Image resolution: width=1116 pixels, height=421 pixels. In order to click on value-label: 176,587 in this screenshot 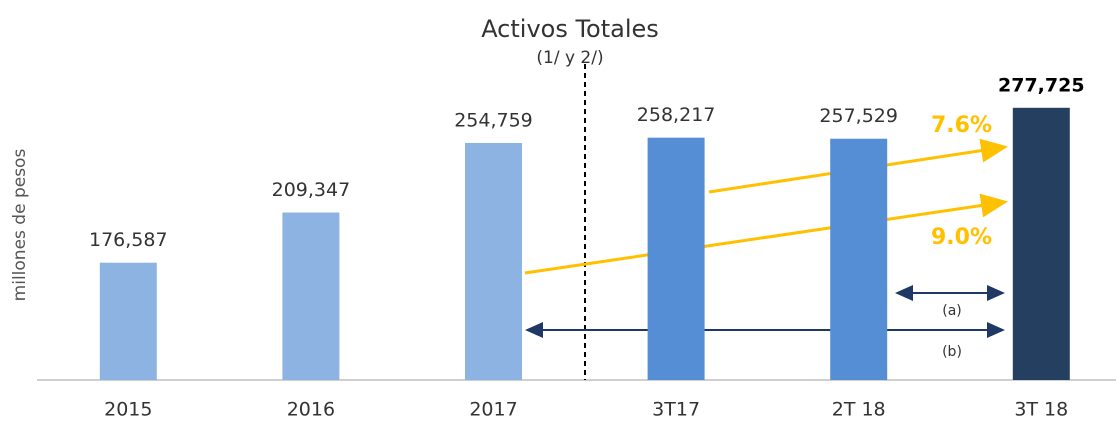, I will do `click(128, 240)`.